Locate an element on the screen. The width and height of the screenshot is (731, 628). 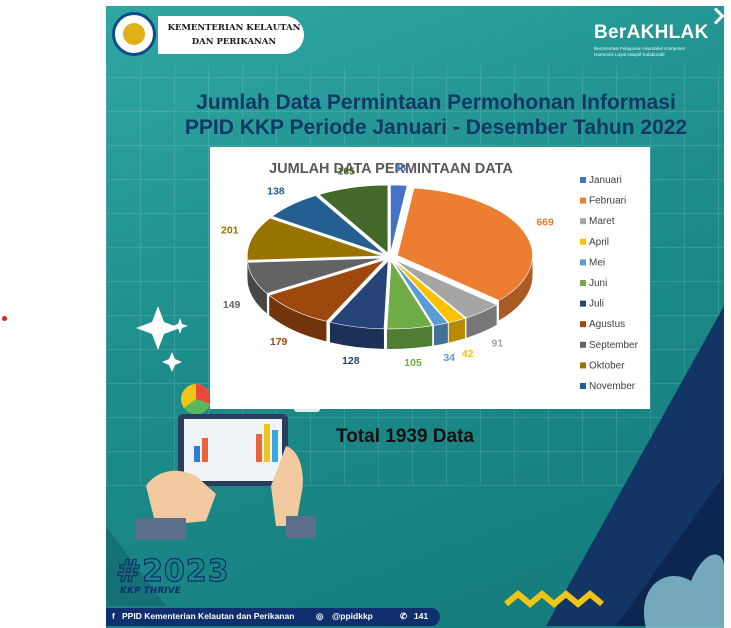
pie-slice-juli is located at coordinates (359, 295).